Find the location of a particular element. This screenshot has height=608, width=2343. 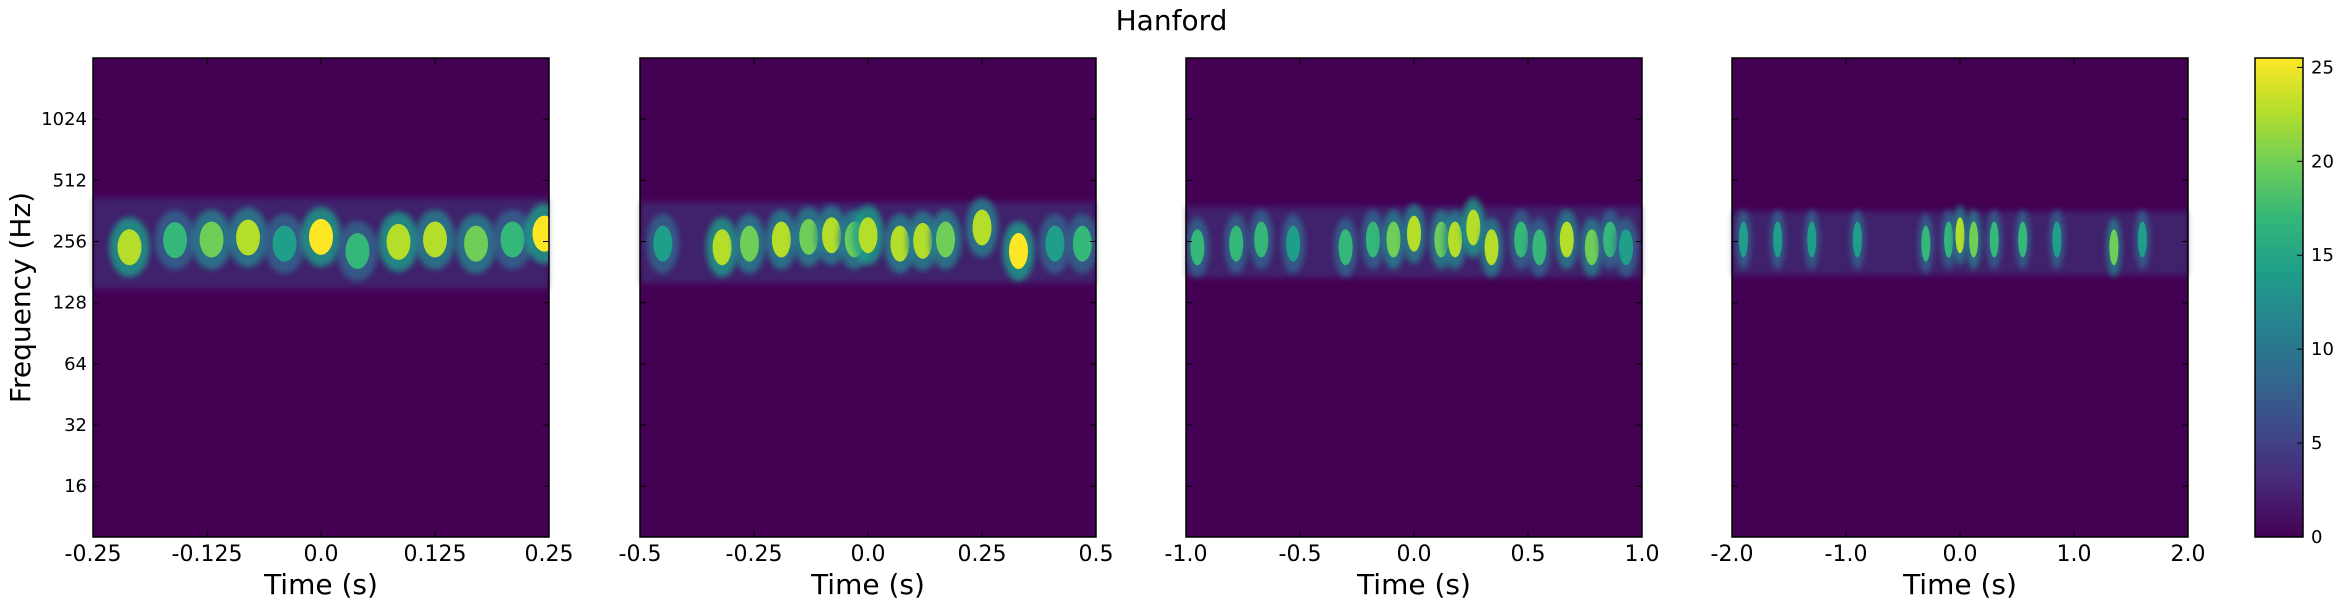

colorbar-tick-label: 15 is located at coordinates (2322, 255).